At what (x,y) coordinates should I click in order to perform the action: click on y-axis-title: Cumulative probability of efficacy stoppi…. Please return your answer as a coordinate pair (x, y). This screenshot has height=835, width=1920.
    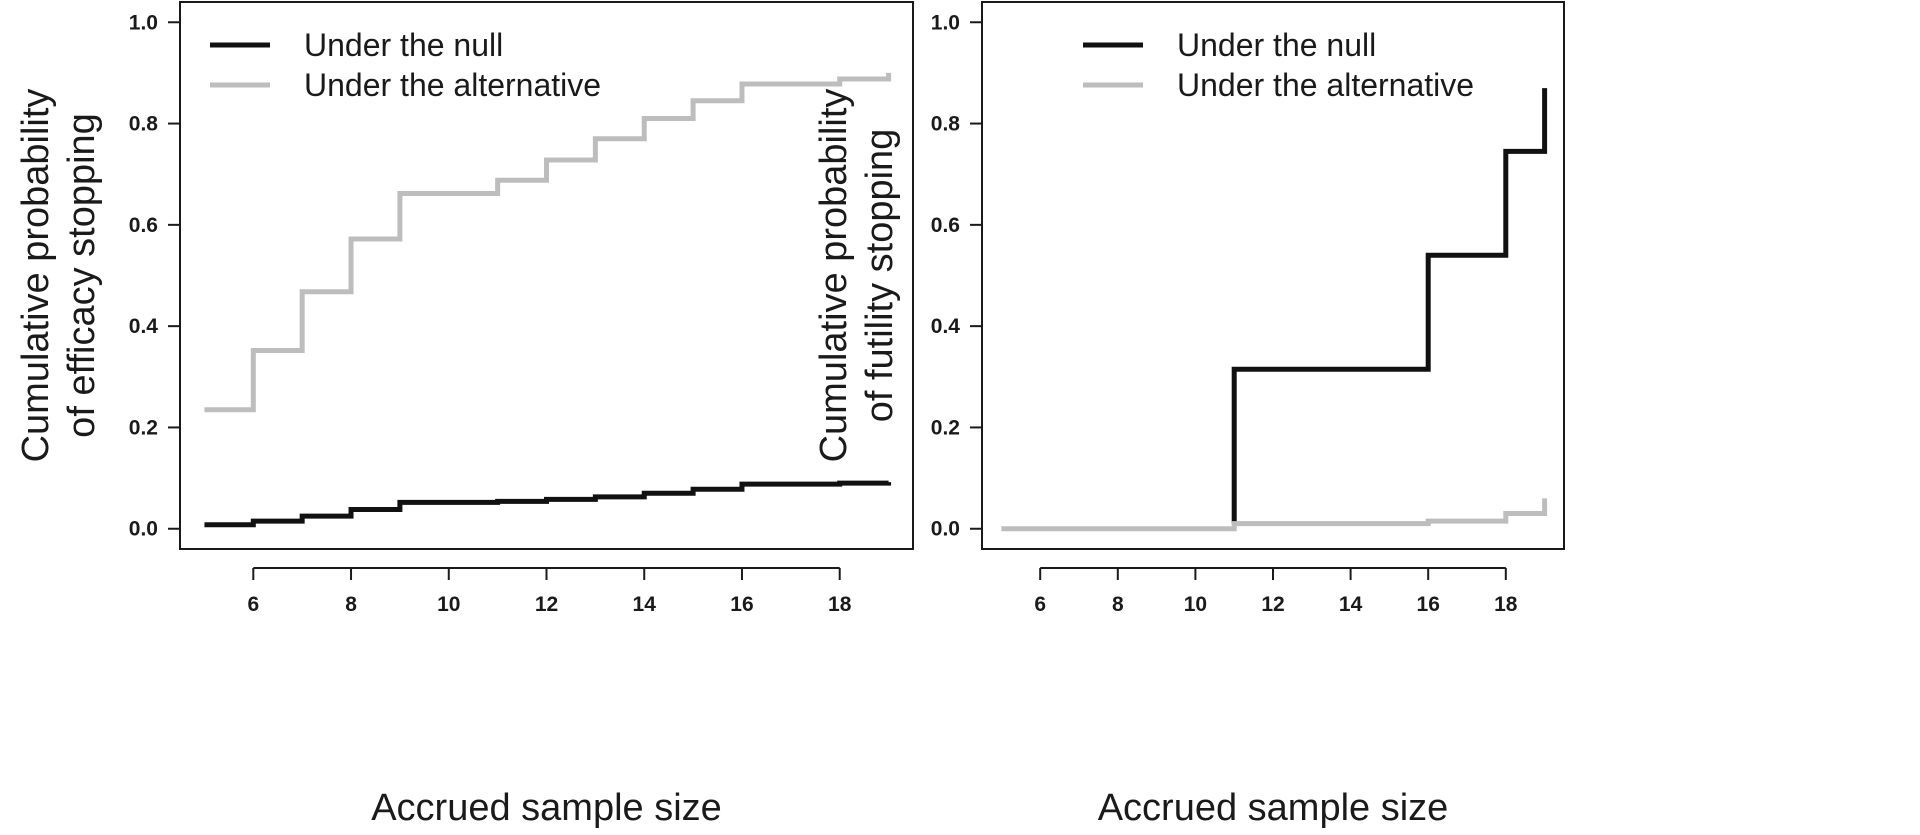
    Looking at the image, I should click on (59, 276).